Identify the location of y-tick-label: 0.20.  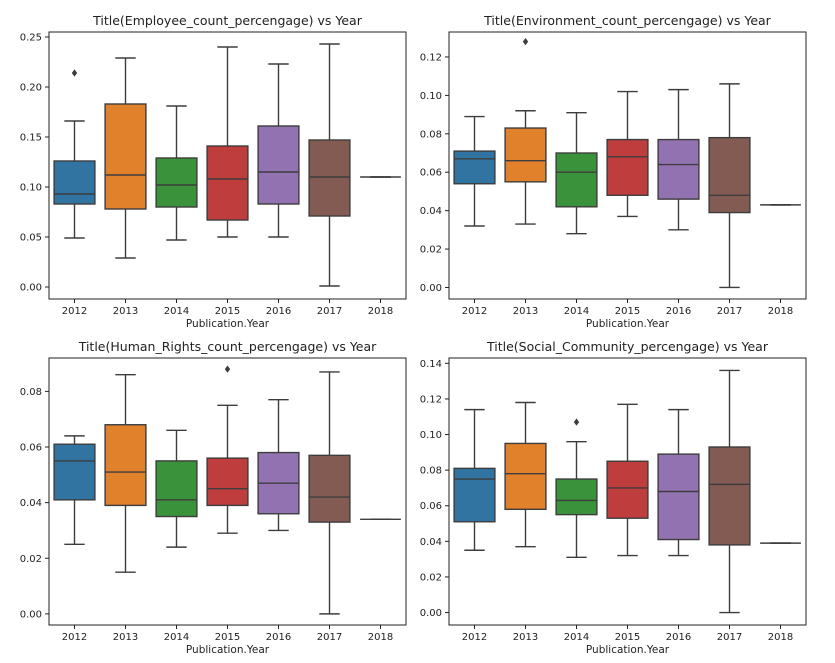
(31, 88).